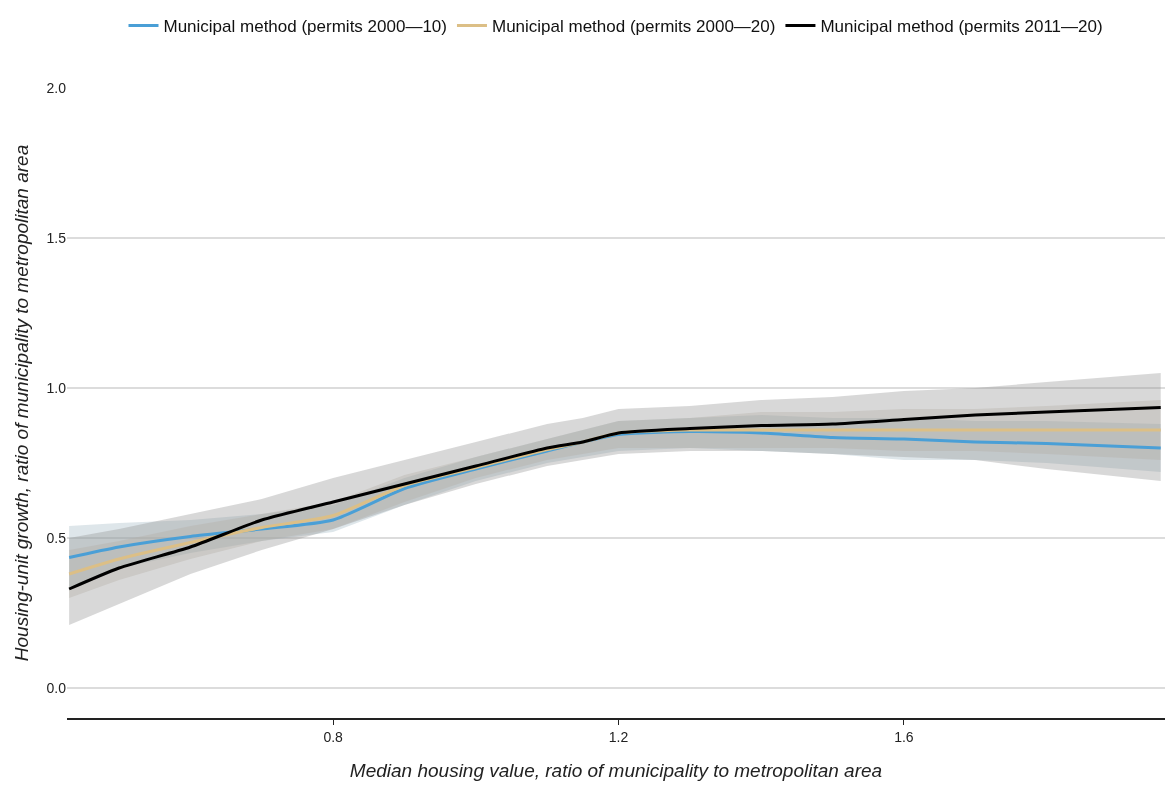  What do you see at coordinates (333, 736) in the screenshot?
I see `x-tick-label: 0.8` at bounding box center [333, 736].